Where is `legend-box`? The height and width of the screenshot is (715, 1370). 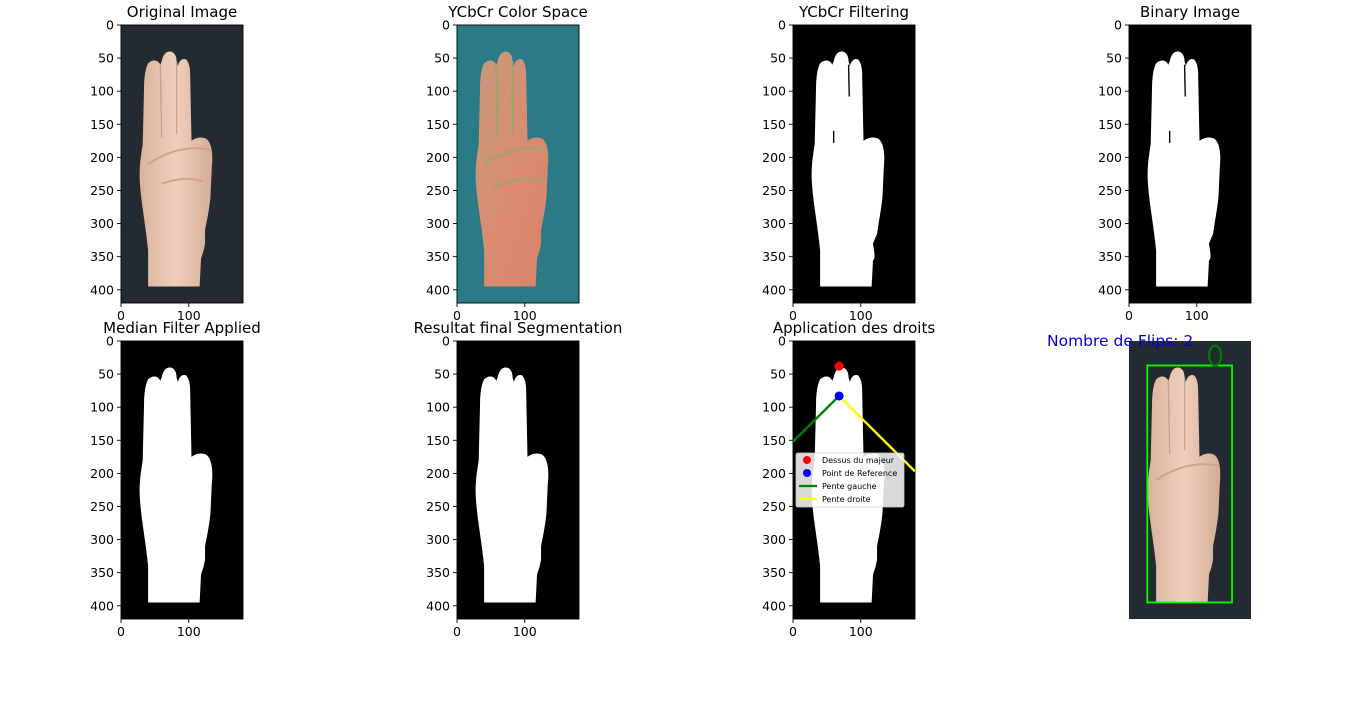
legend-box is located at coordinates (850, 480).